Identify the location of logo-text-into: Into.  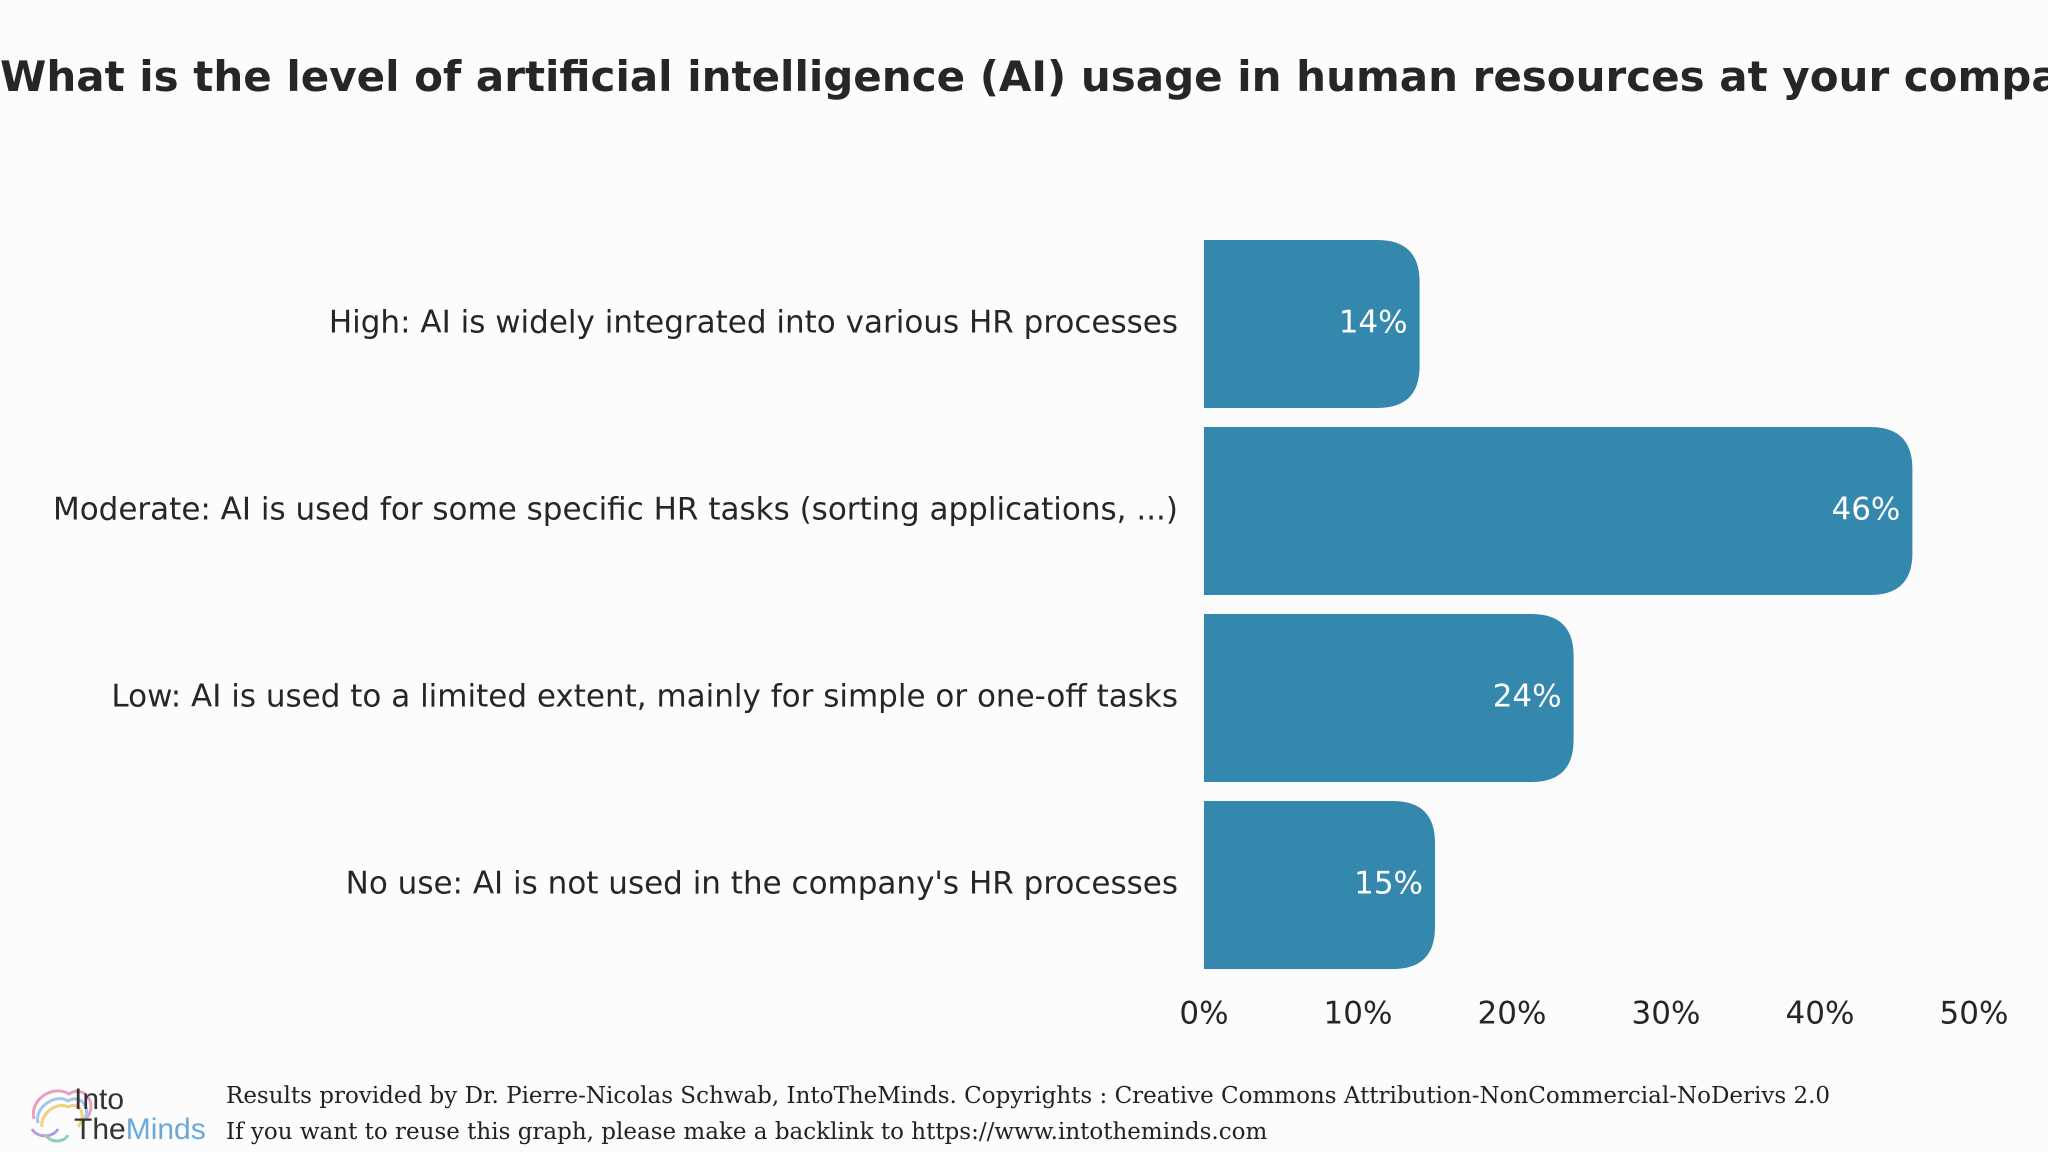
(99, 1099).